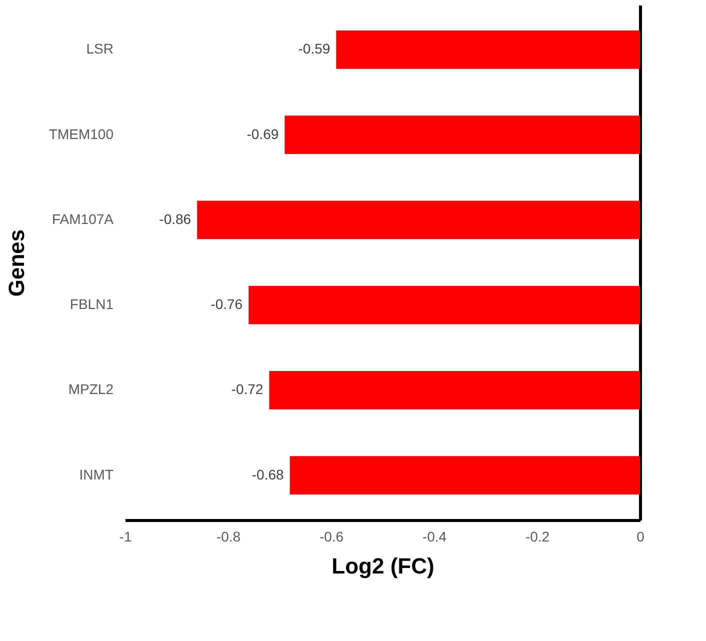  I want to click on x-tick-label: -0.6, so click(331, 536).